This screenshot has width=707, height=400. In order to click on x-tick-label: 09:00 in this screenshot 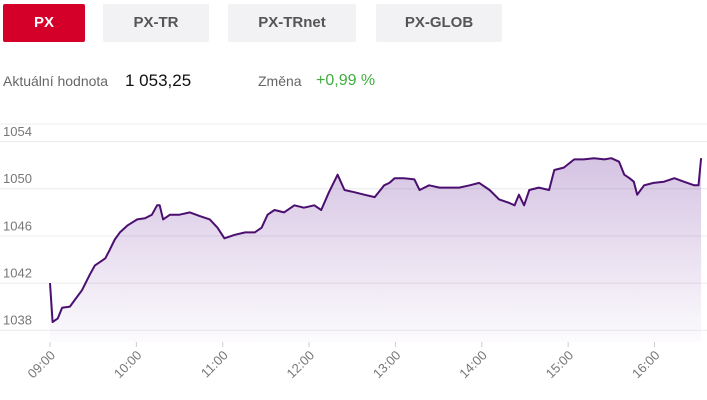, I will do `click(42, 365)`.